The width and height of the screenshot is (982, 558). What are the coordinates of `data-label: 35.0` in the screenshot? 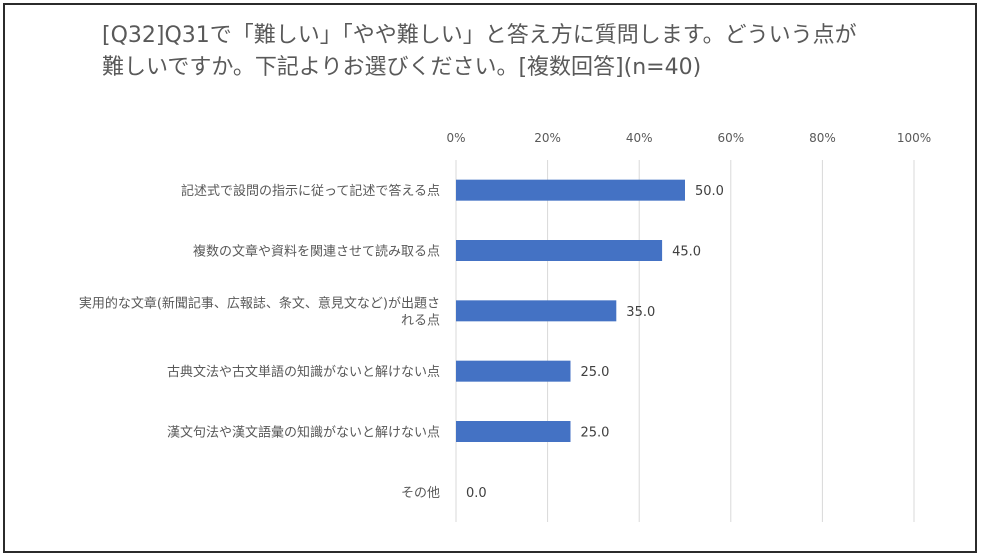 It's located at (640, 312).